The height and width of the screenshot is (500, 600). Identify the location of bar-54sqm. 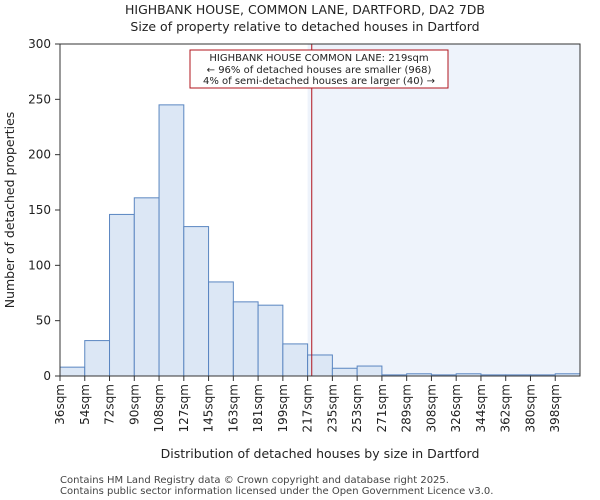
(97, 358).